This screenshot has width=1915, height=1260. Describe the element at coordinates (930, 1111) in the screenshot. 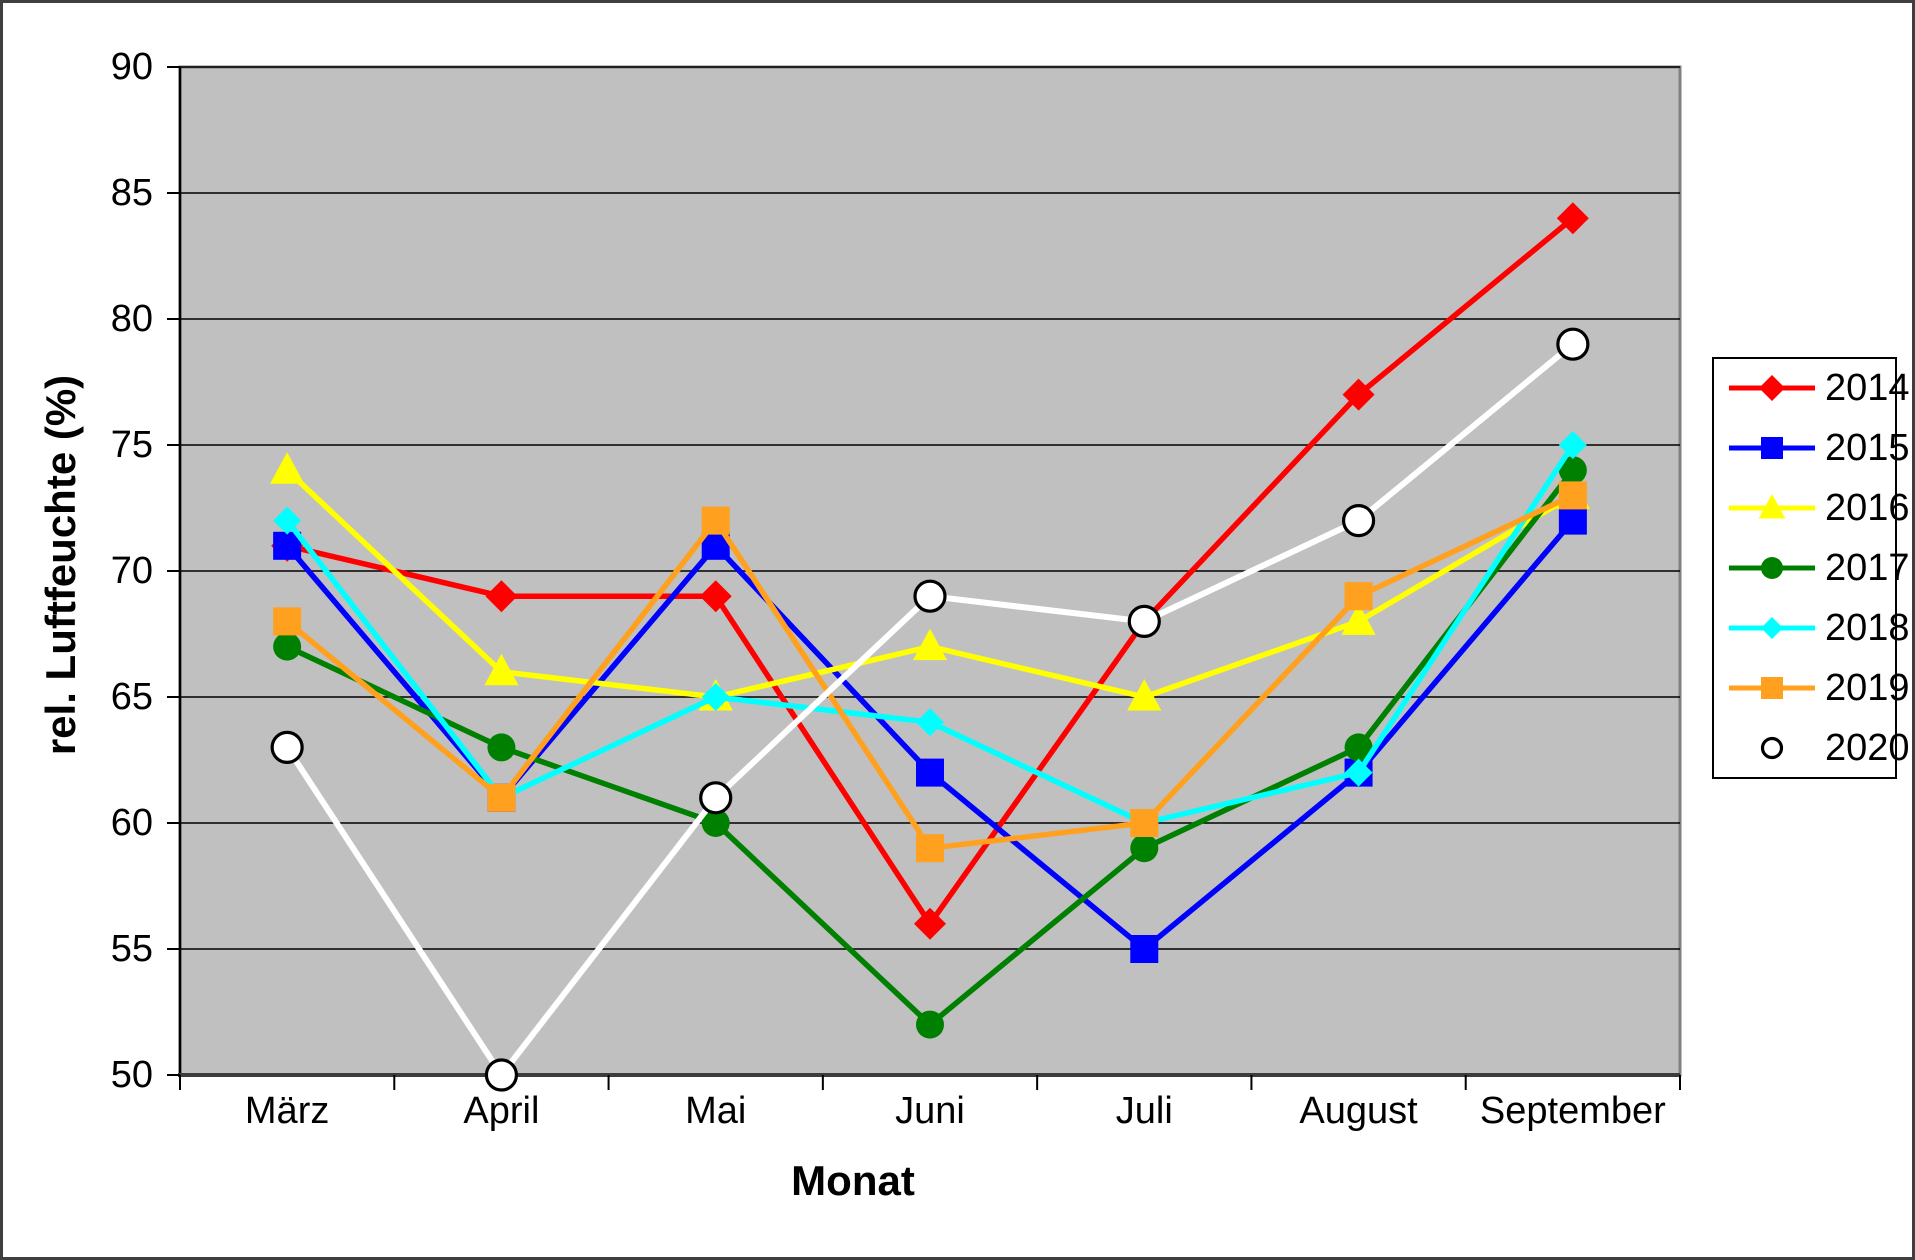

I see `x-tick-label-Juni: Juni` at that location.